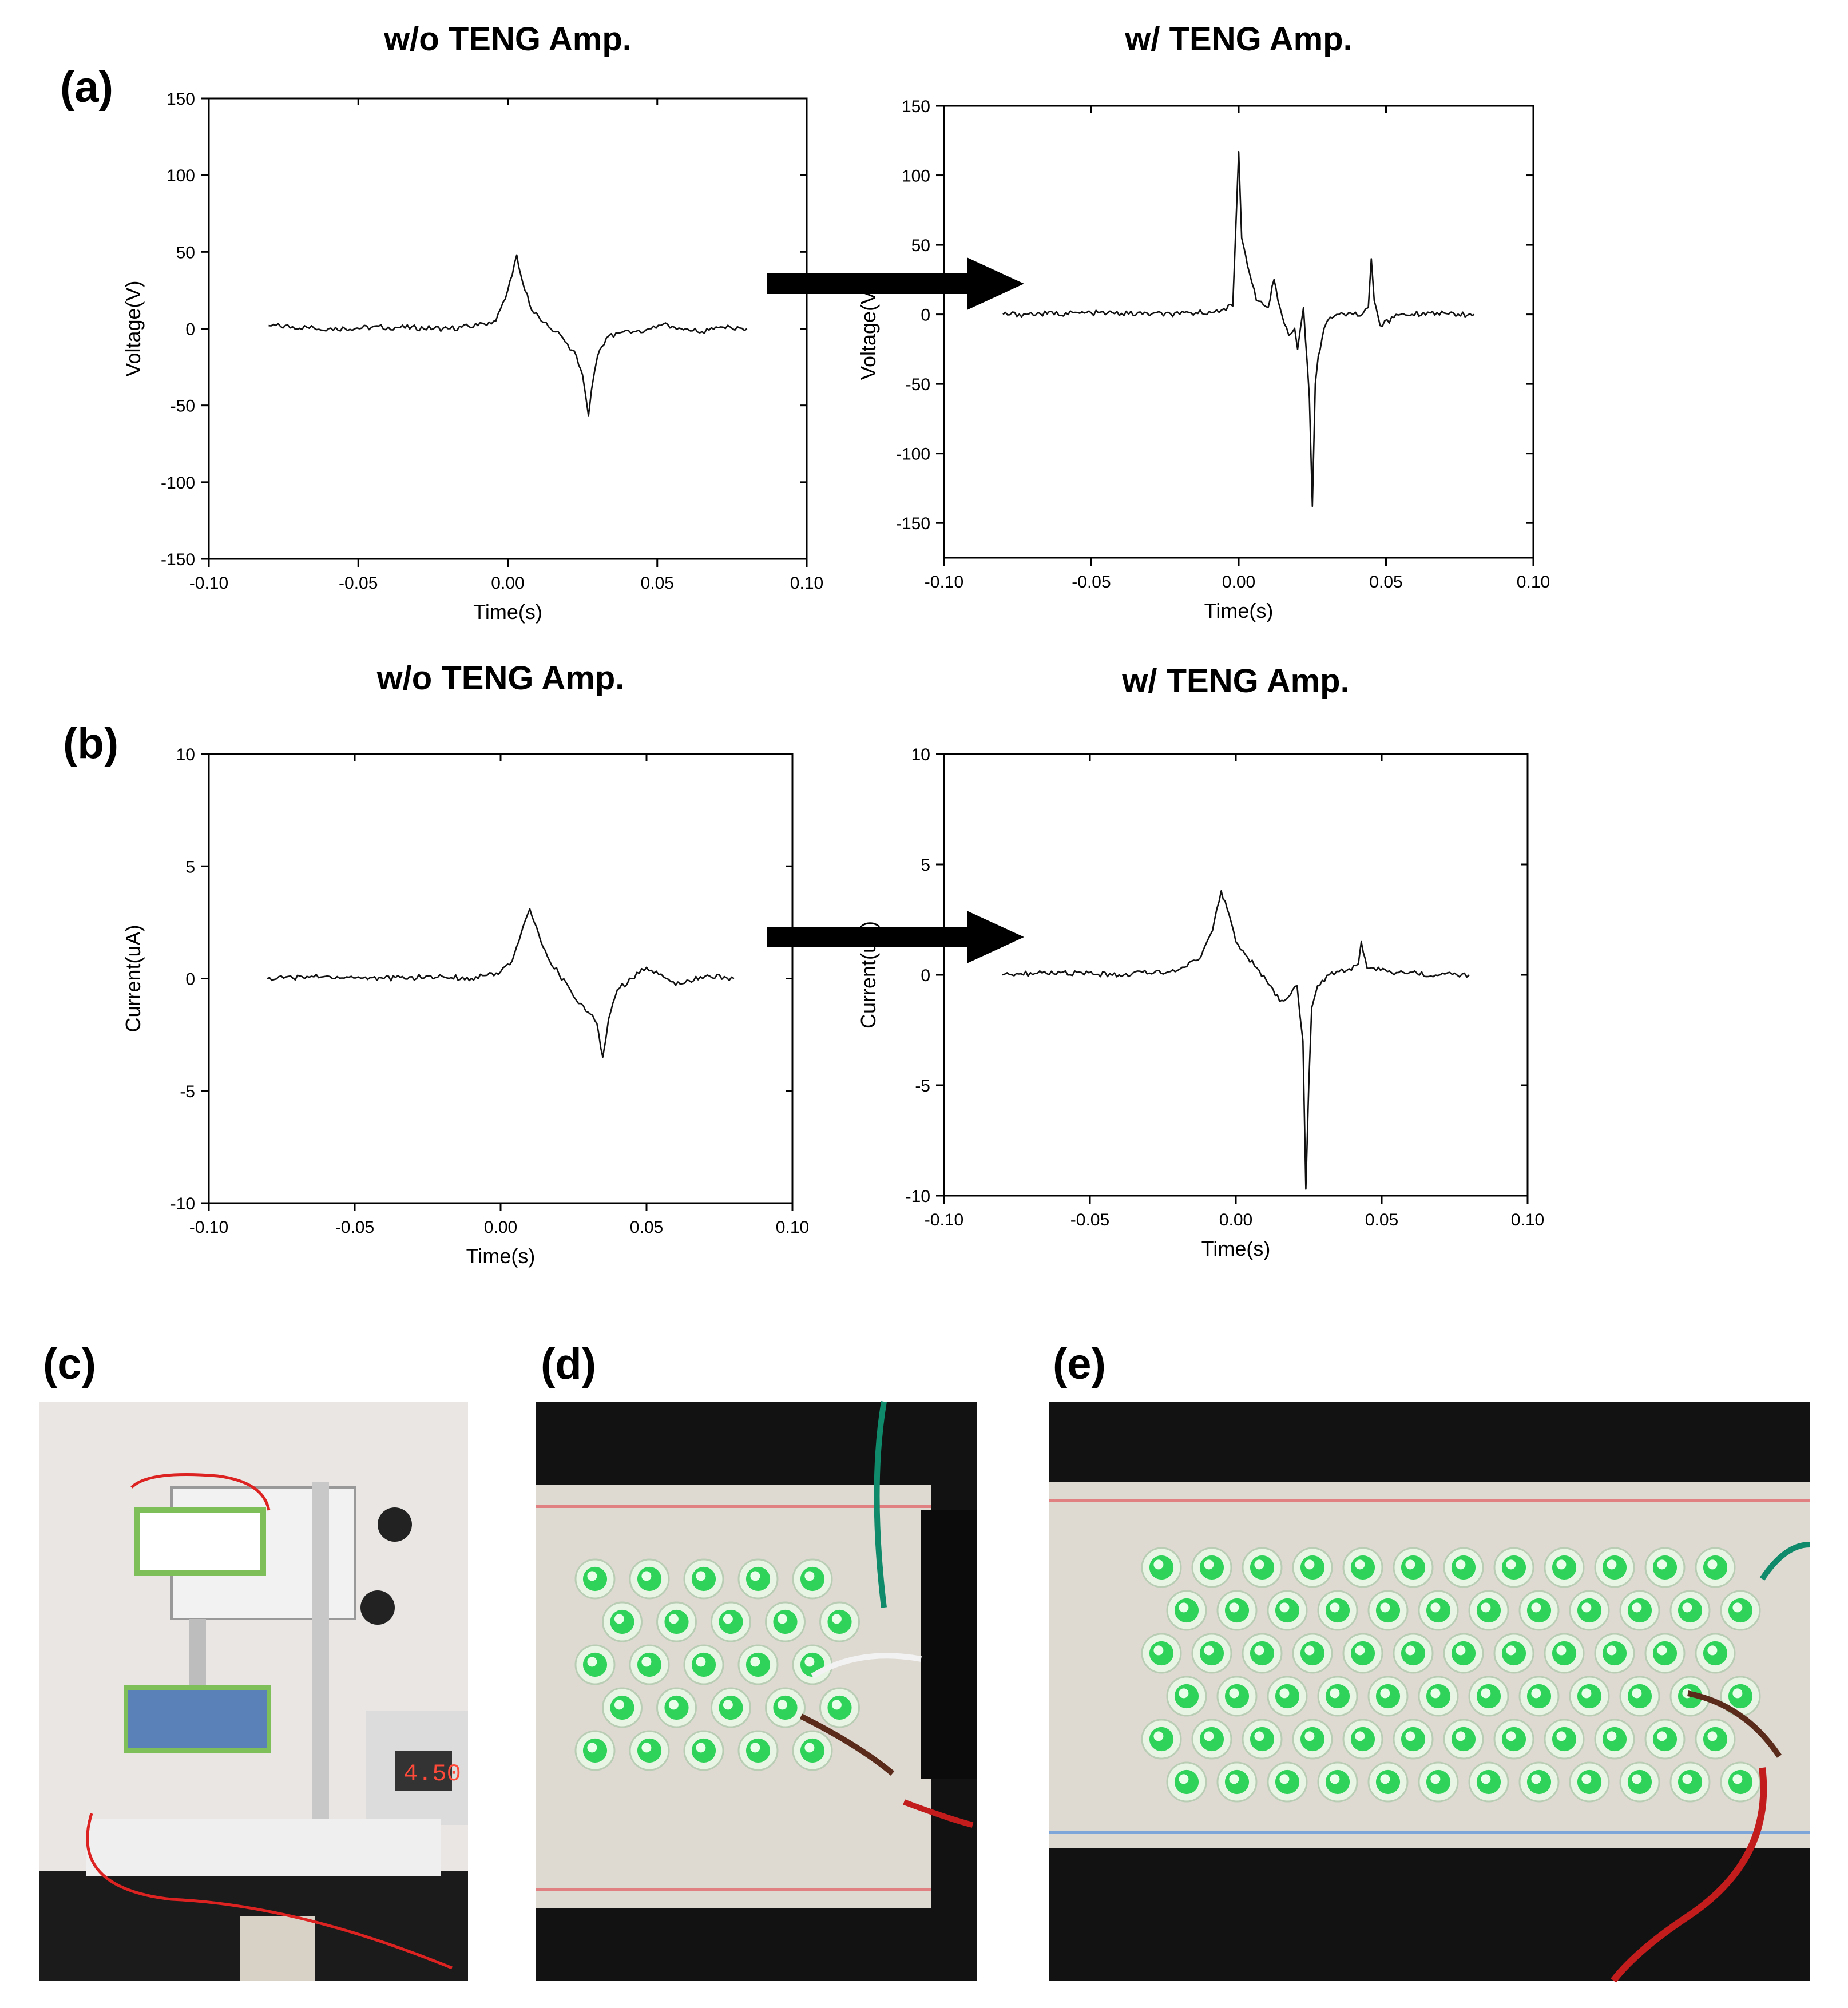 The height and width of the screenshot is (2008, 1848). What do you see at coordinates (1236, 1248) in the screenshot?
I see `x-axis-label: Time(s)` at bounding box center [1236, 1248].